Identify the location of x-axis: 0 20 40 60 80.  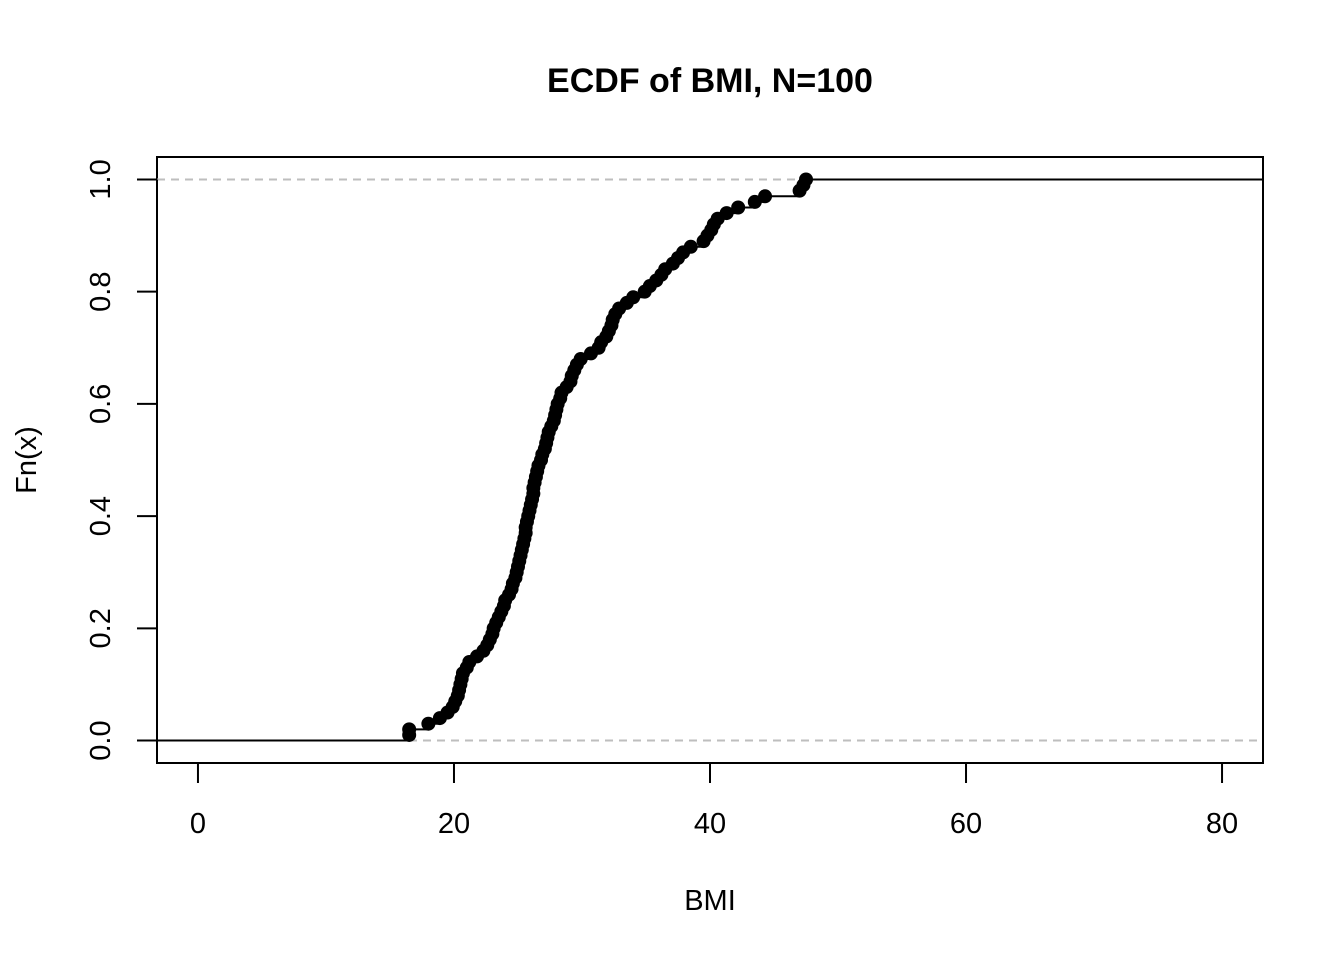
(714, 801).